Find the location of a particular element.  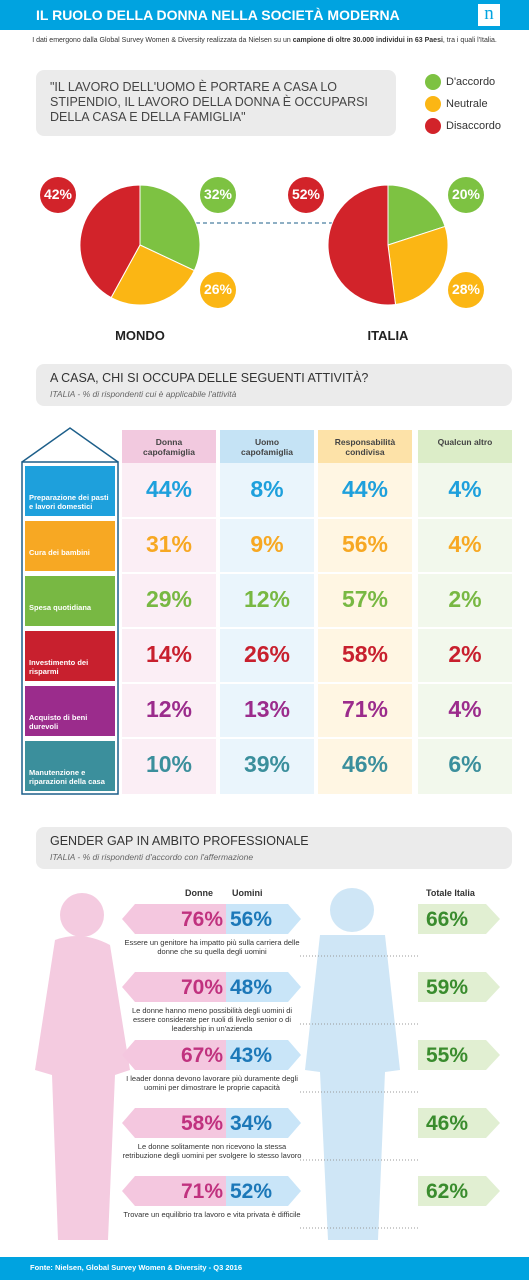

table-value: 57% is located at coordinates (365, 599).